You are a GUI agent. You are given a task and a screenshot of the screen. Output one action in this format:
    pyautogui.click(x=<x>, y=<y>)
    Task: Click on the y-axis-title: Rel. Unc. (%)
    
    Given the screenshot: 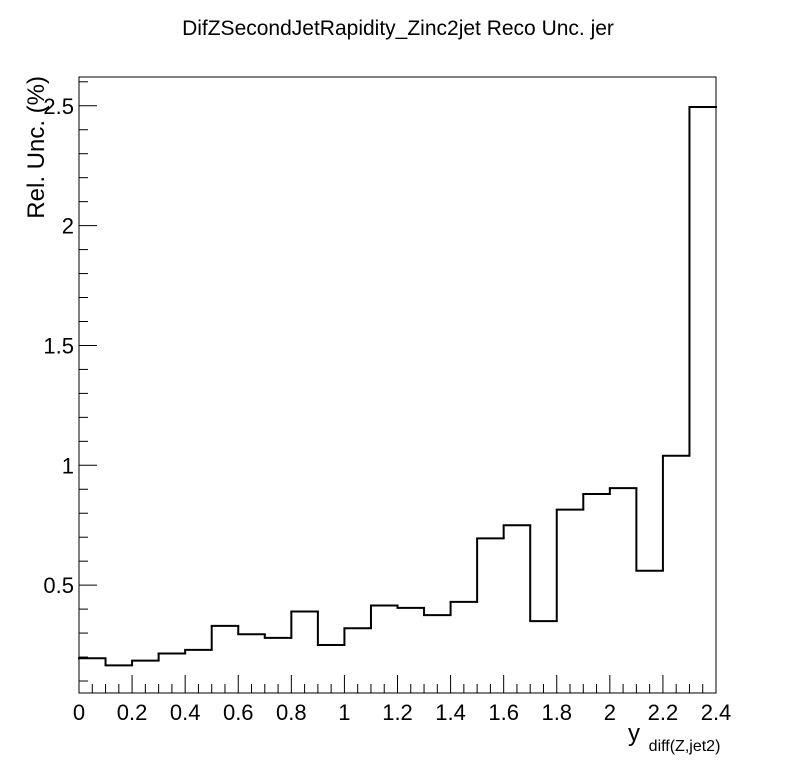 What is the action you would take?
    pyautogui.click(x=36, y=147)
    